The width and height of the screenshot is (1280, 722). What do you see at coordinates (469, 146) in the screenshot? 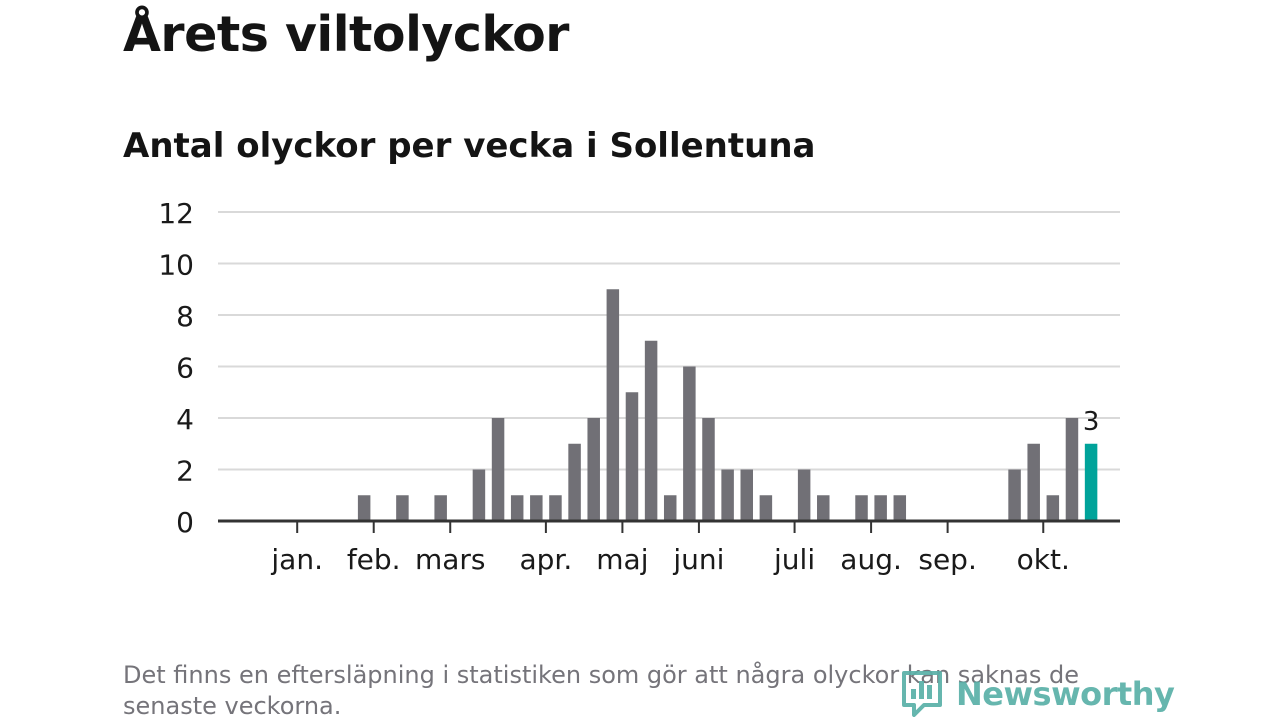
I see `chart-subtitle: Antal olyckor per vecka i Sollentuna` at bounding box center [469, 146].